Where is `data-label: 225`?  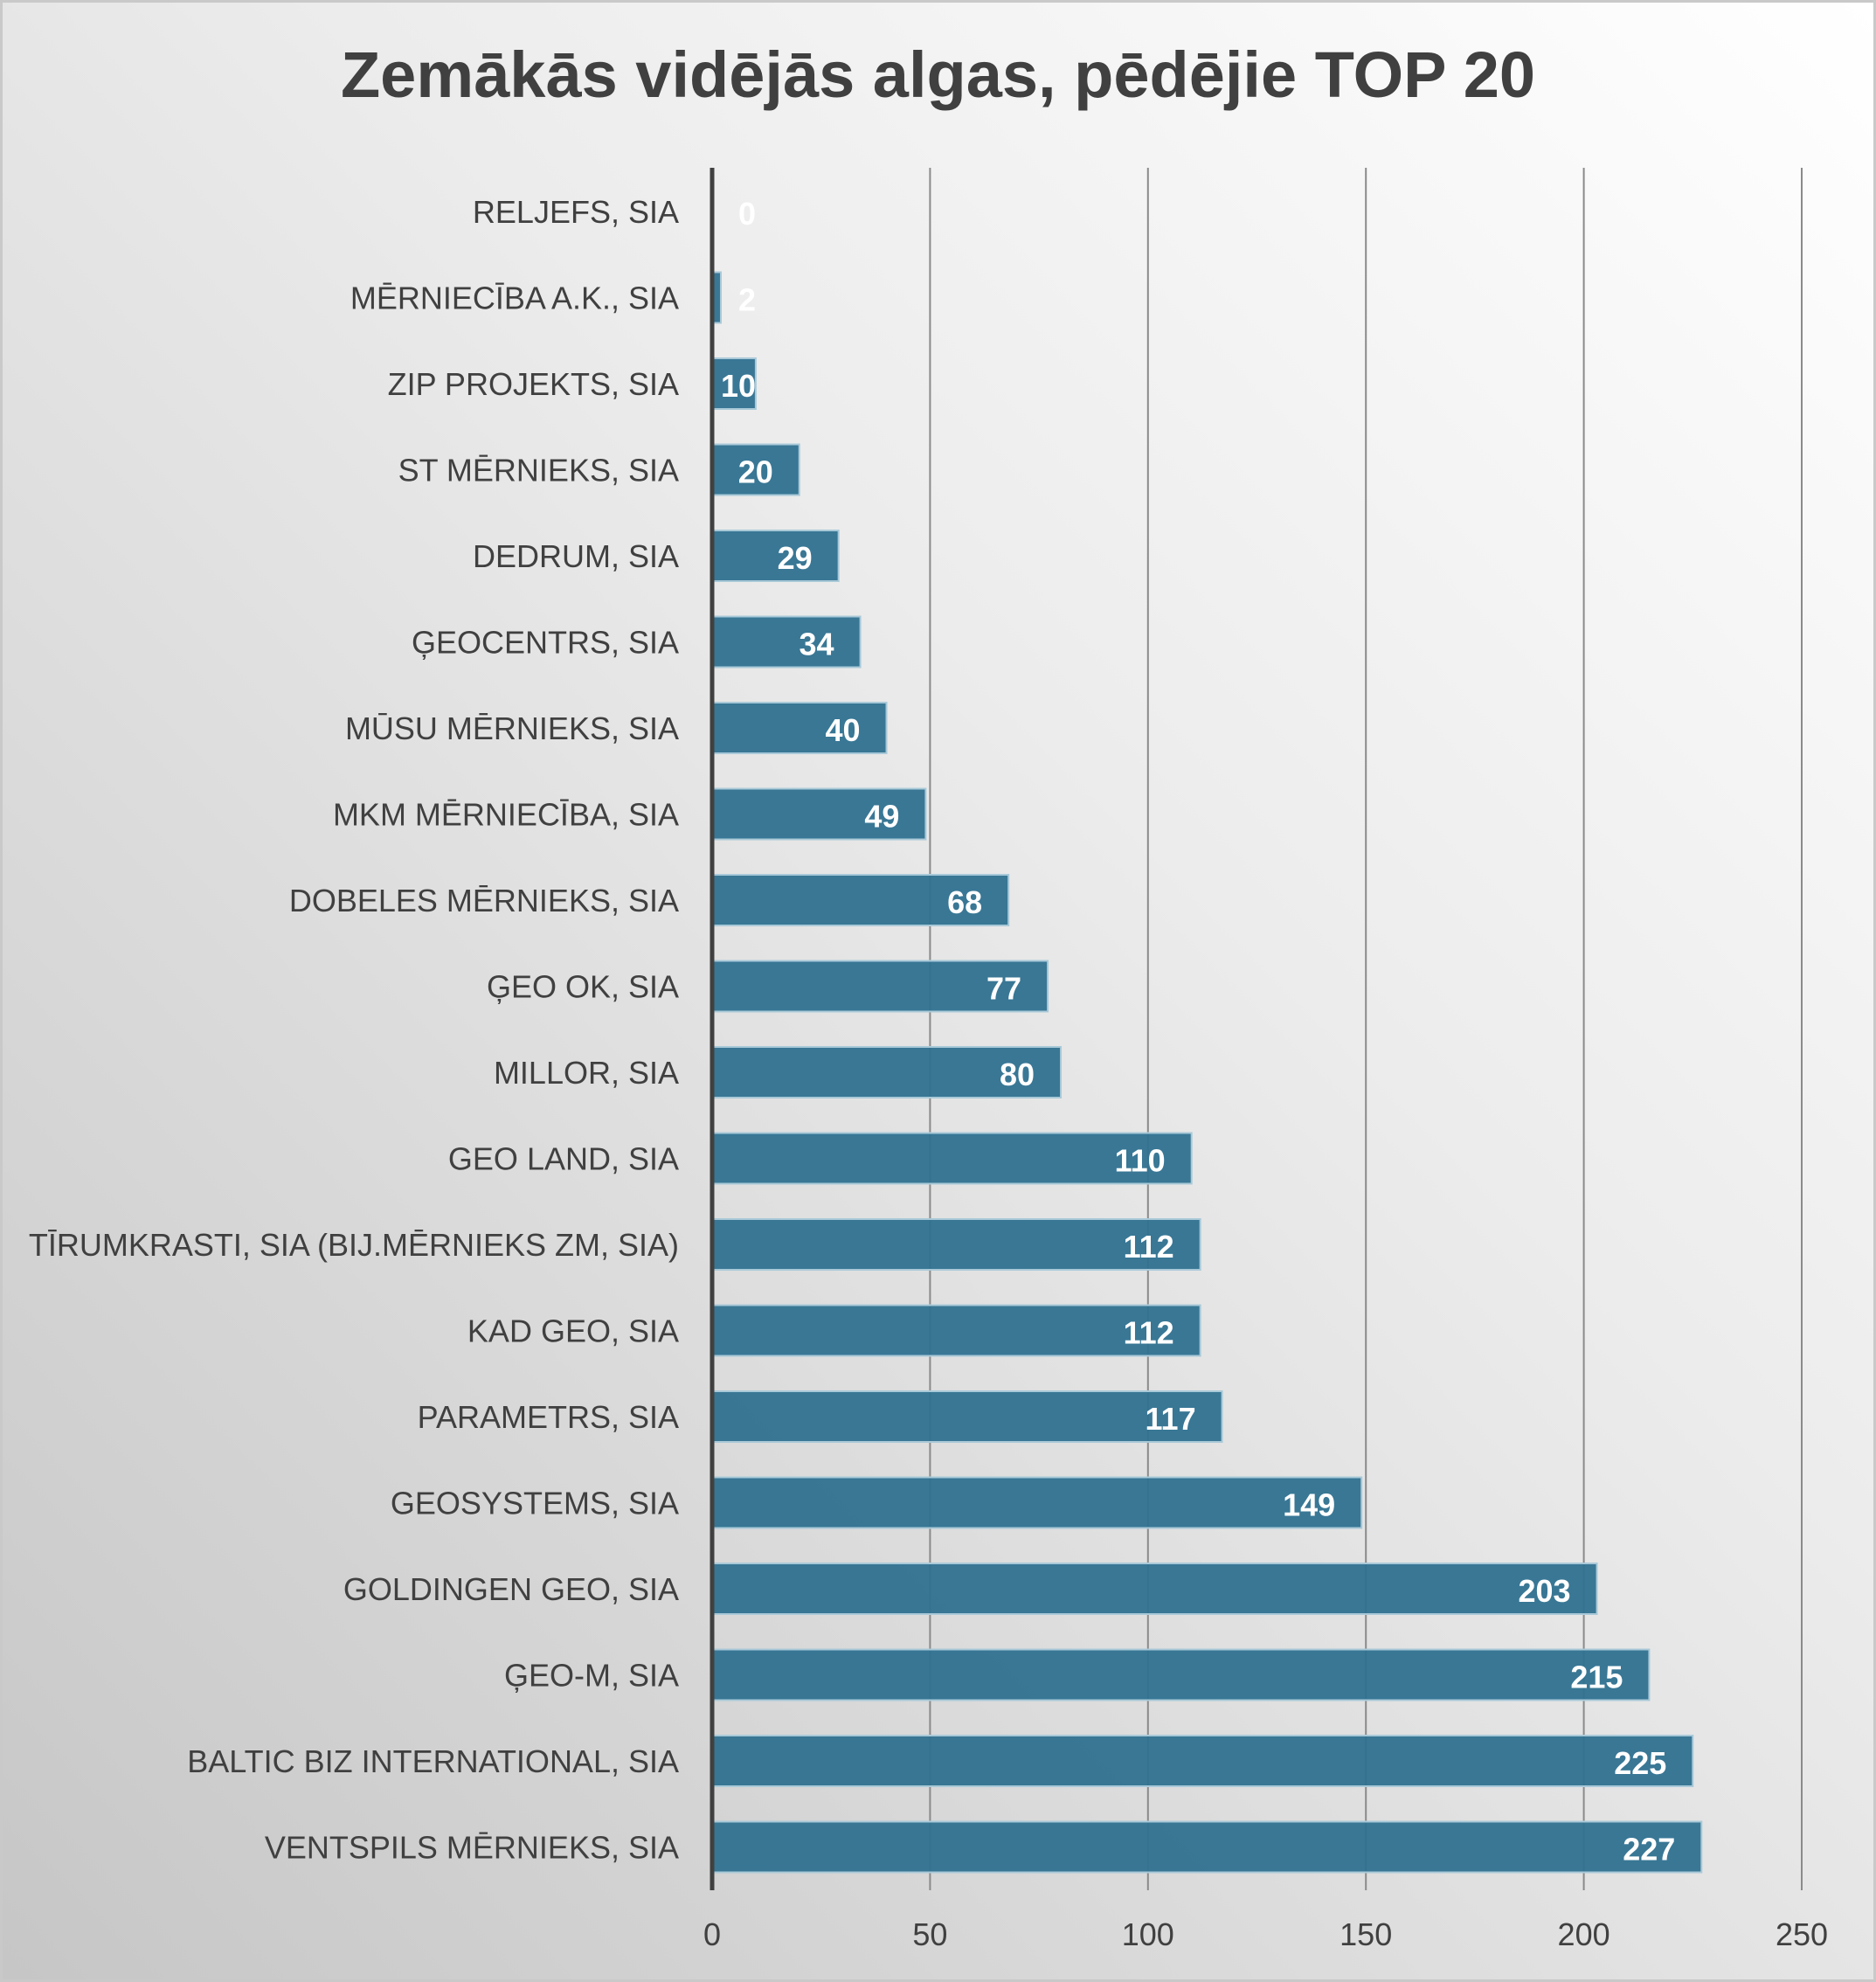 data-label: 225 is located at coordinates (1640, 1763).